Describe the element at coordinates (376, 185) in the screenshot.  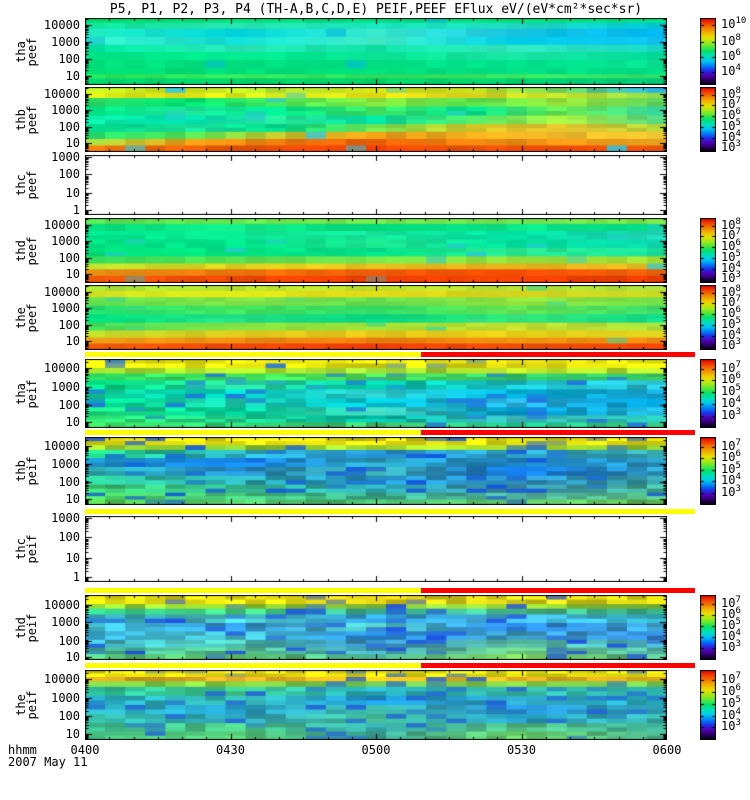
I see `spectrogram-thc-peef` at that location.